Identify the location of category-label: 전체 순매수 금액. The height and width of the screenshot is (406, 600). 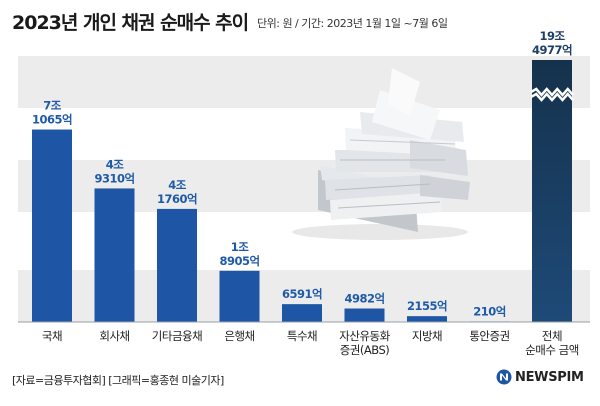
(552, 343).